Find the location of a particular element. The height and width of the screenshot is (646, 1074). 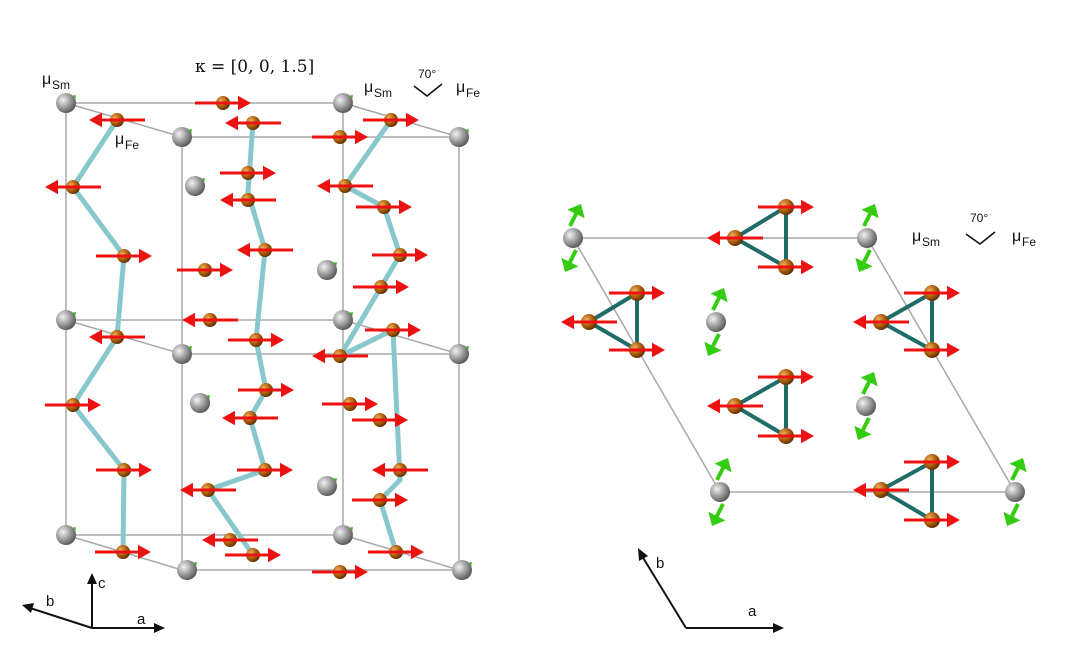

right-angle-glyph is located at coordinates (980, 238).